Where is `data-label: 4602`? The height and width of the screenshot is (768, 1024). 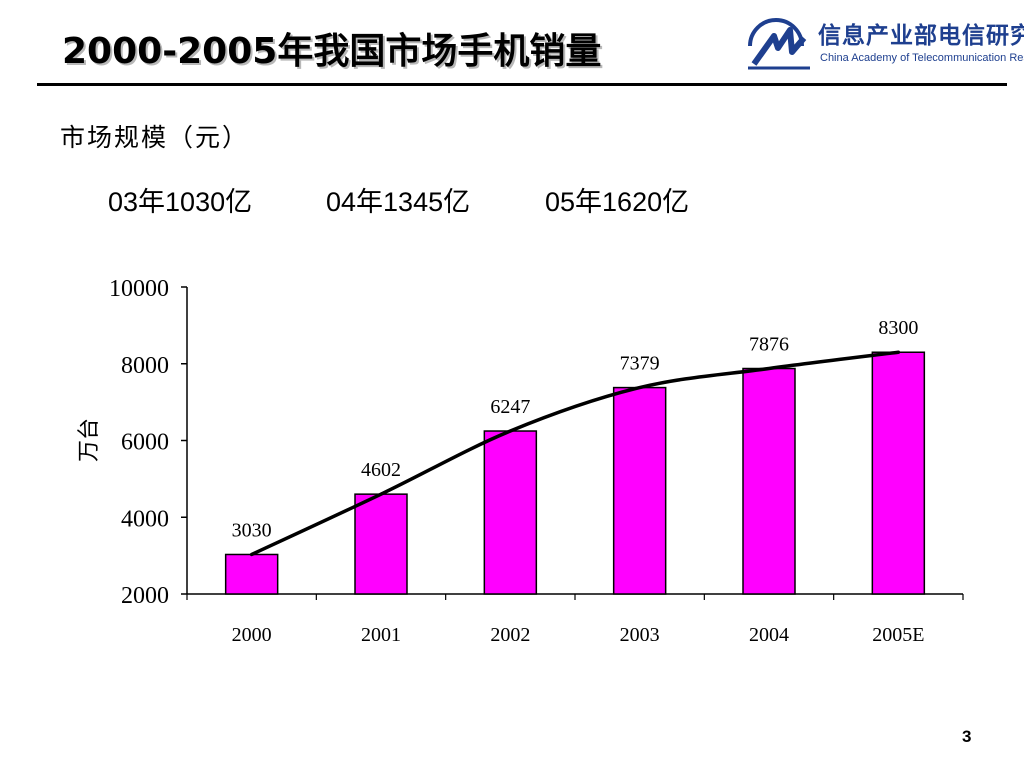
data-label: 4602 is located at coordinates (381, 470).